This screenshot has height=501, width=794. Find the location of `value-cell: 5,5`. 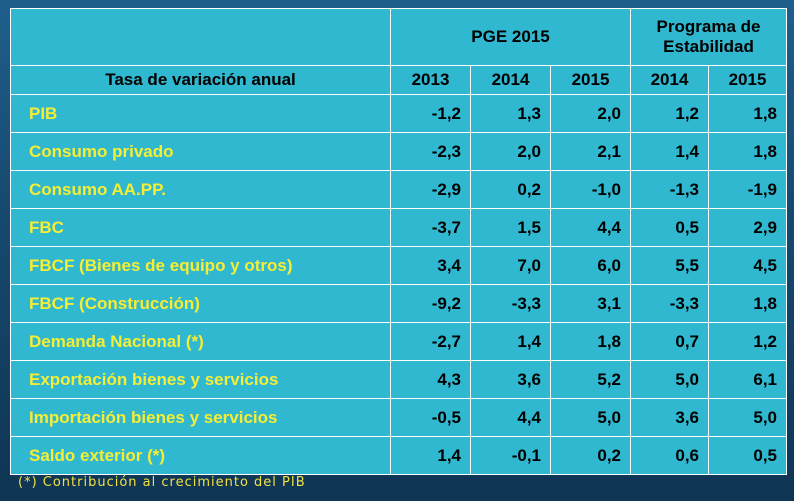

value-cell: 5,5 is located at coordinates (670, 265).